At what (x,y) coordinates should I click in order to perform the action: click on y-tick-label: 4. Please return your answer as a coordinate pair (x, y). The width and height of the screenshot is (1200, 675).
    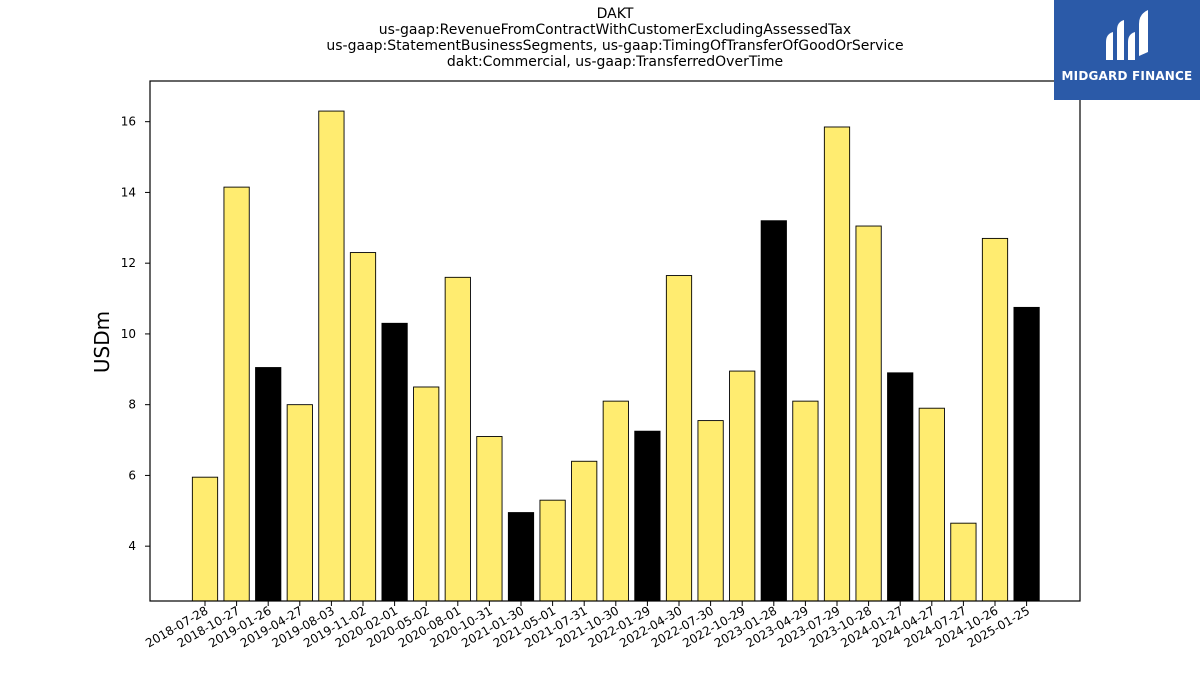
    Looking at the image, I should click on (132, 546).